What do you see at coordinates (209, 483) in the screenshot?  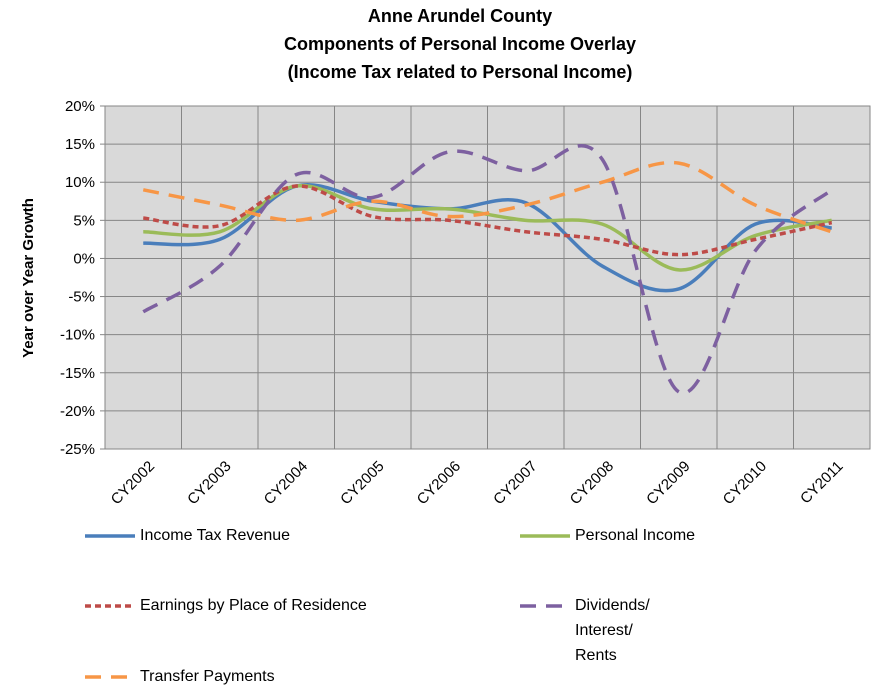 I see `x-tick-label: CY2003` at bounding box center [209, 483].